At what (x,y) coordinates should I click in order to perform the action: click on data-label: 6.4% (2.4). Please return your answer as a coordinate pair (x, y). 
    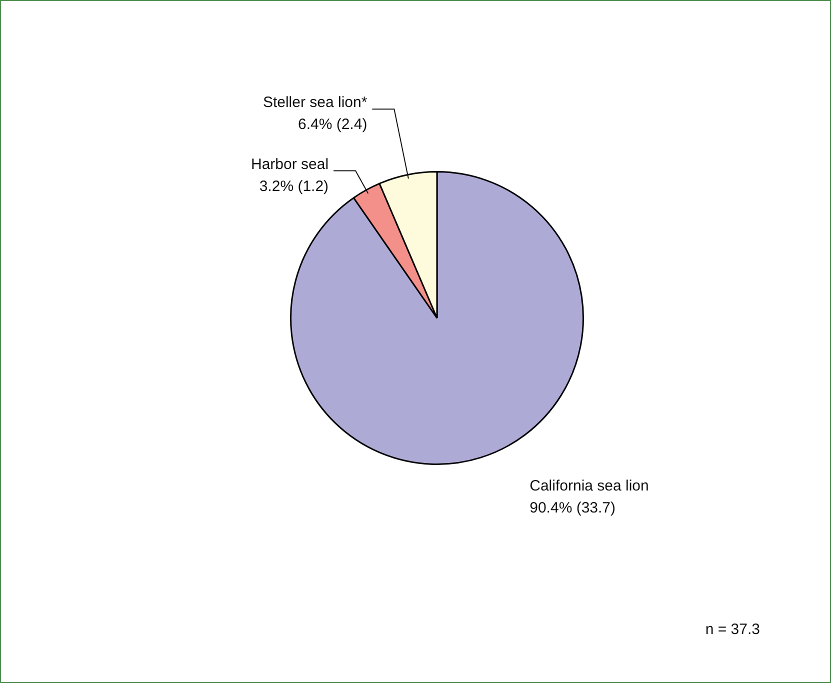
    Looking at the image, I should click on (333, 125).